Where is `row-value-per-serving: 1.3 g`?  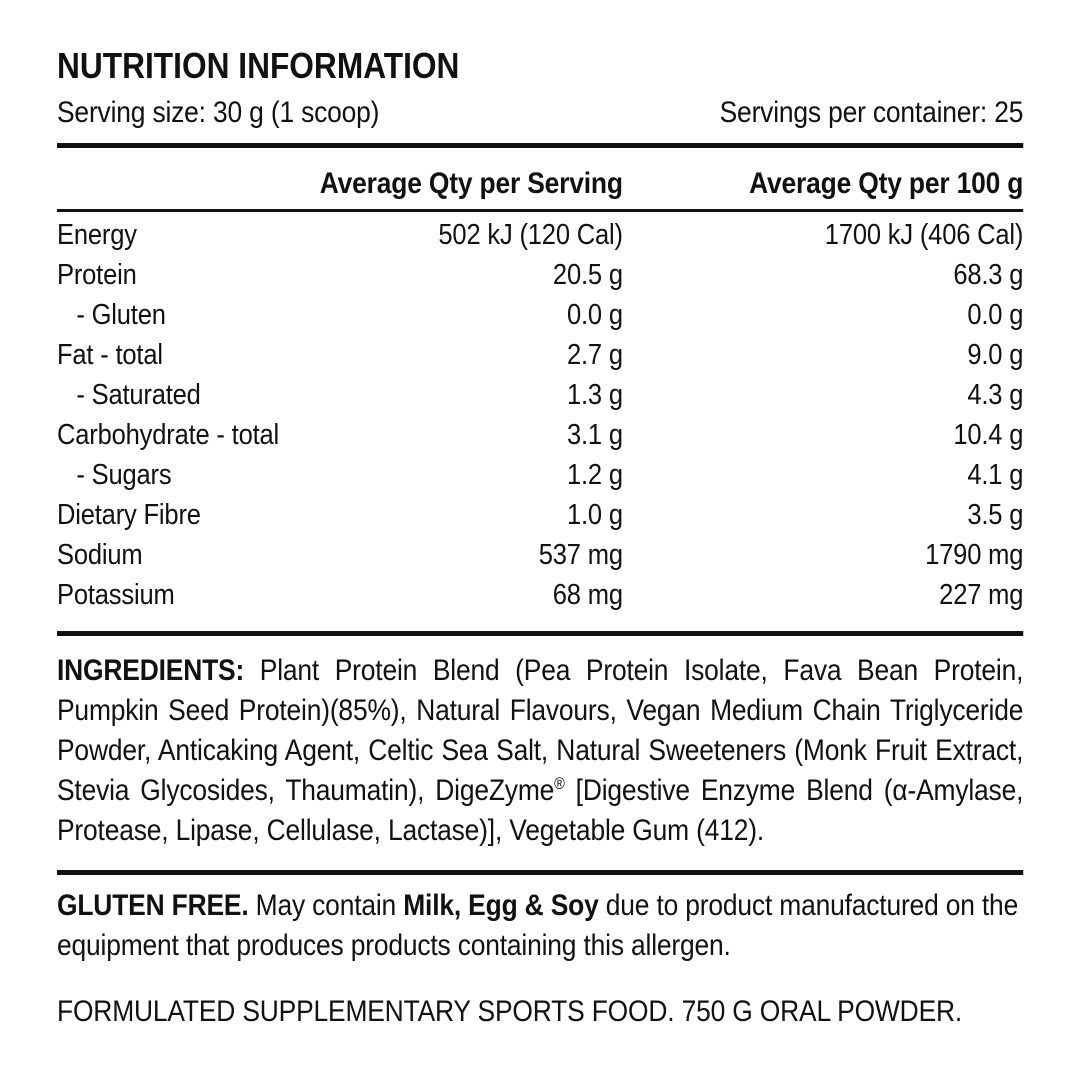 row-value-per-serving: 1.3 g is located at coordinates (594, 395).